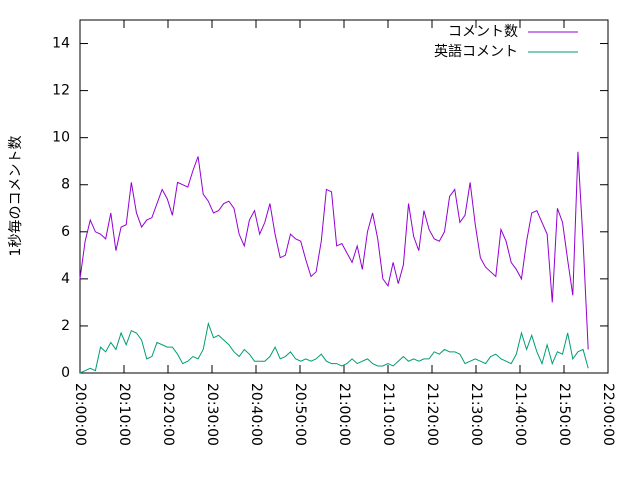 This screenshot has width=640, height=480. I want to click on y-tick-label: 14, so click(61, 44).